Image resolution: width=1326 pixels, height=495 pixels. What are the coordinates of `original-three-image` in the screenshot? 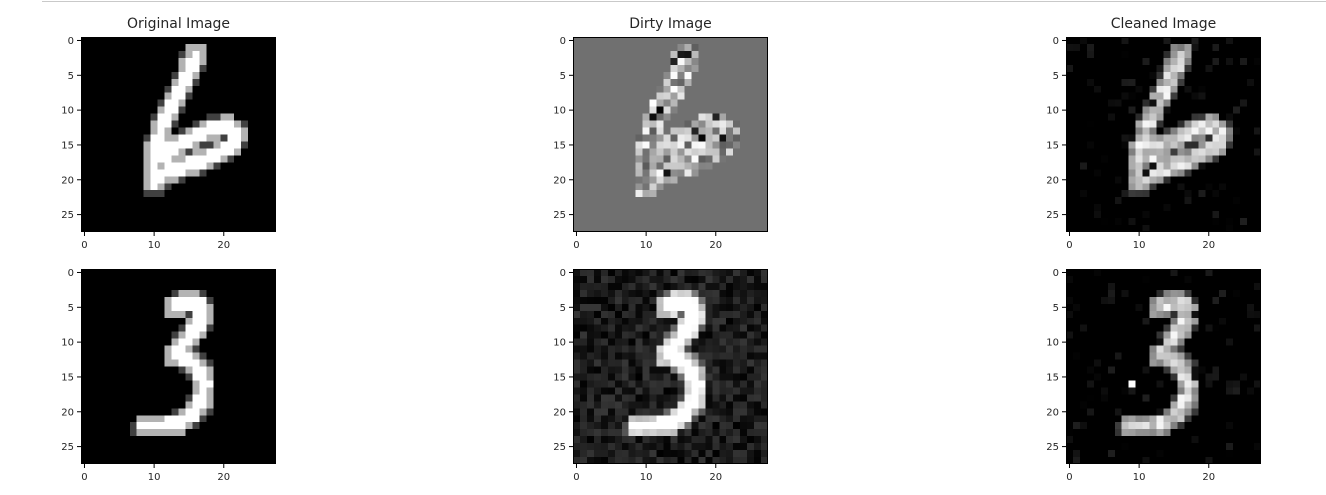 It's located at (178, 366).